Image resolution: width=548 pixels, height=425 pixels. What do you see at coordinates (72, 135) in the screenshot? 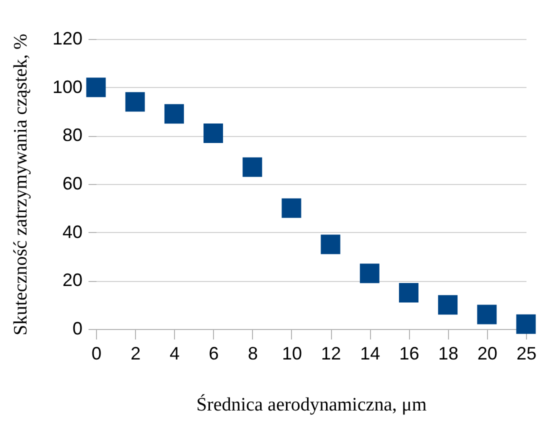
I see `y-tick-label: 80` at bounding box center [72, 135].